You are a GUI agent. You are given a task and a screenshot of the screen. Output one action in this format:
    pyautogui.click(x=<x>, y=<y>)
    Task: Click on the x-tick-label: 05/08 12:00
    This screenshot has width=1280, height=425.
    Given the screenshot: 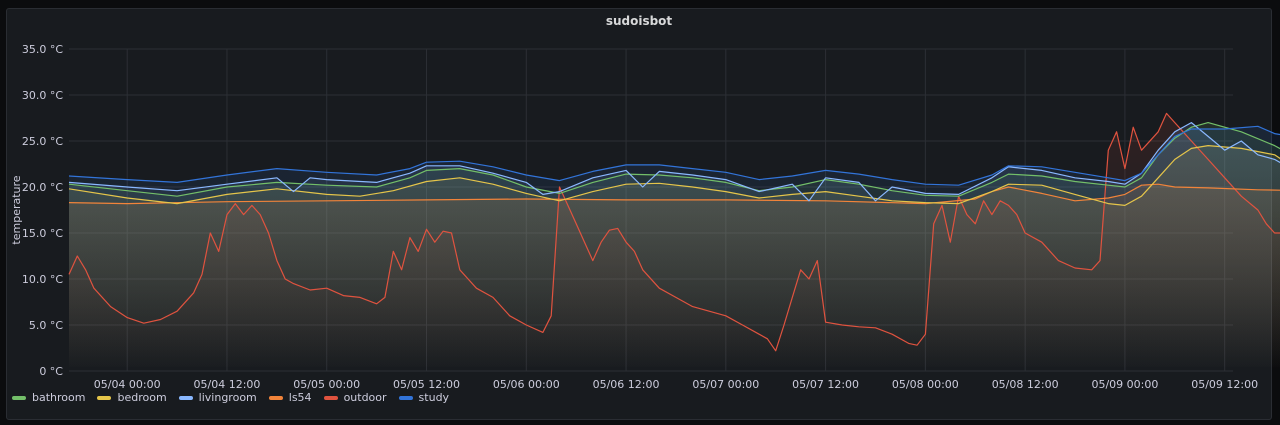 What is the action you would take?
    pyautogui.click(x=1025, y=384)
    